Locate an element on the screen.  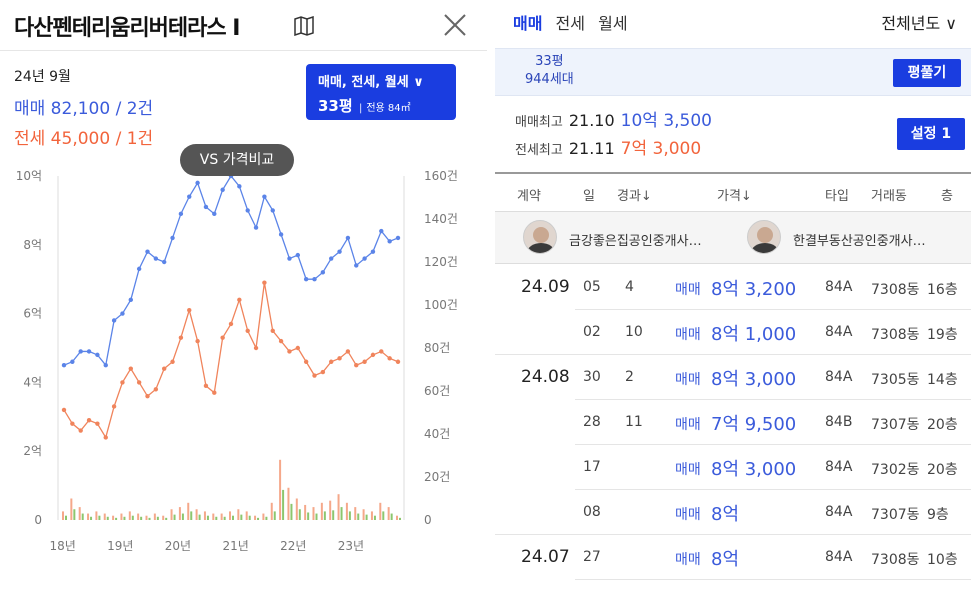
contract-day: 27 is located at coordinates (592, 557).